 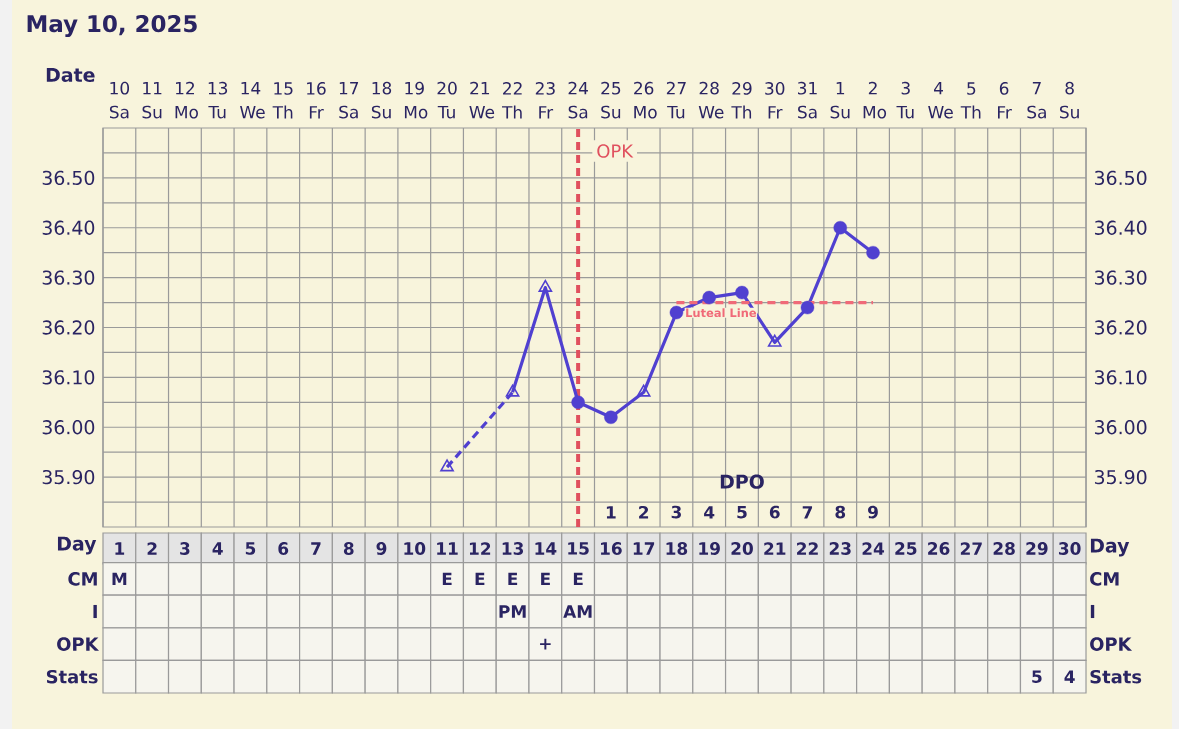 I want to click on x-tick-label: 31 Sa, so click(x=807, y=100).